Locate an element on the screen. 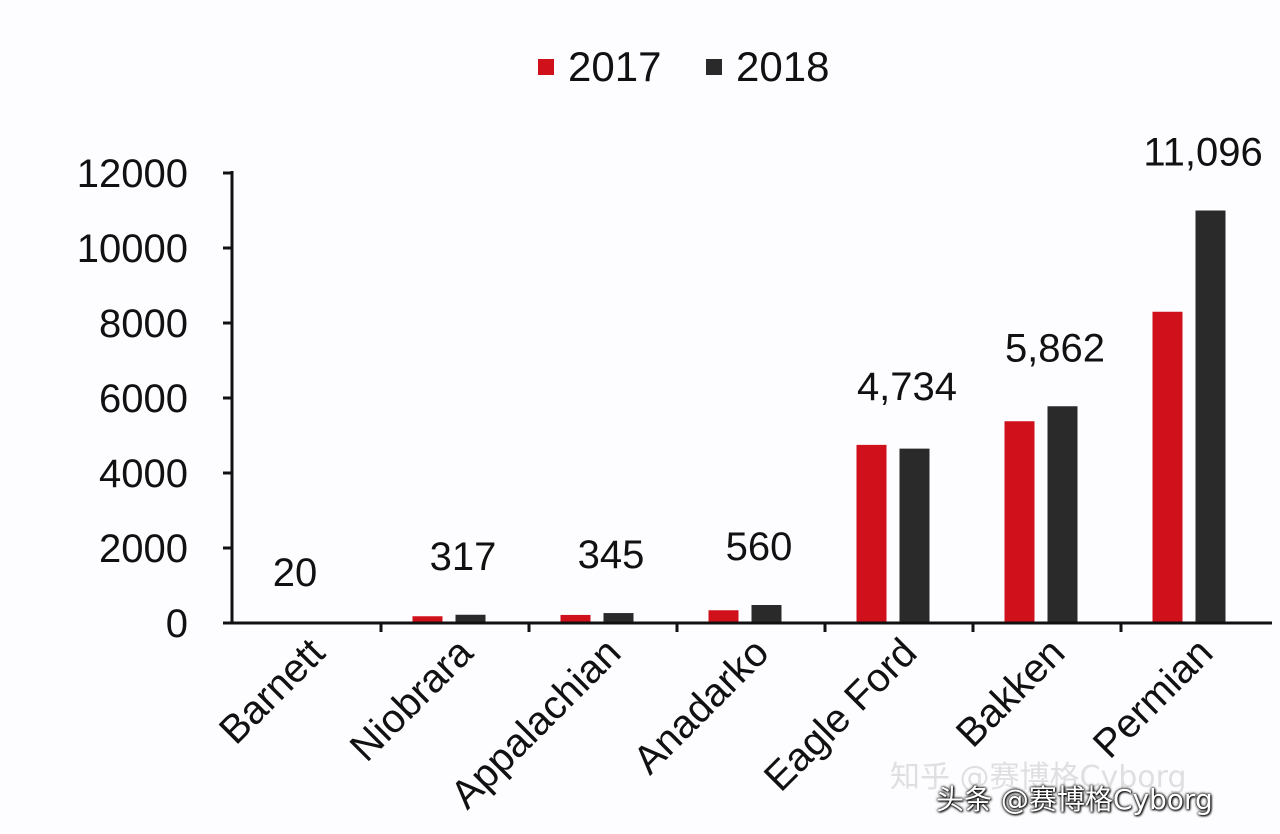 The image size is (1280, 834). data-label: 317 is located at coordinates (463, 557).